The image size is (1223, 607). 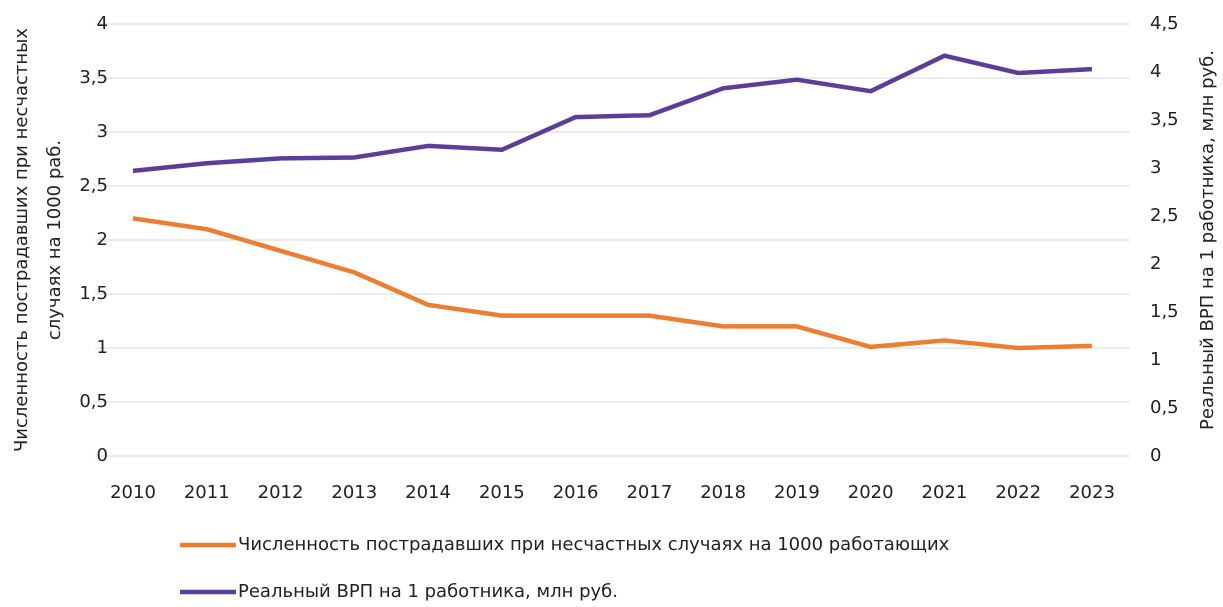 I want to click on y-axis-label: Численность пострадавших при несчастных, so click(x=21, y=240).